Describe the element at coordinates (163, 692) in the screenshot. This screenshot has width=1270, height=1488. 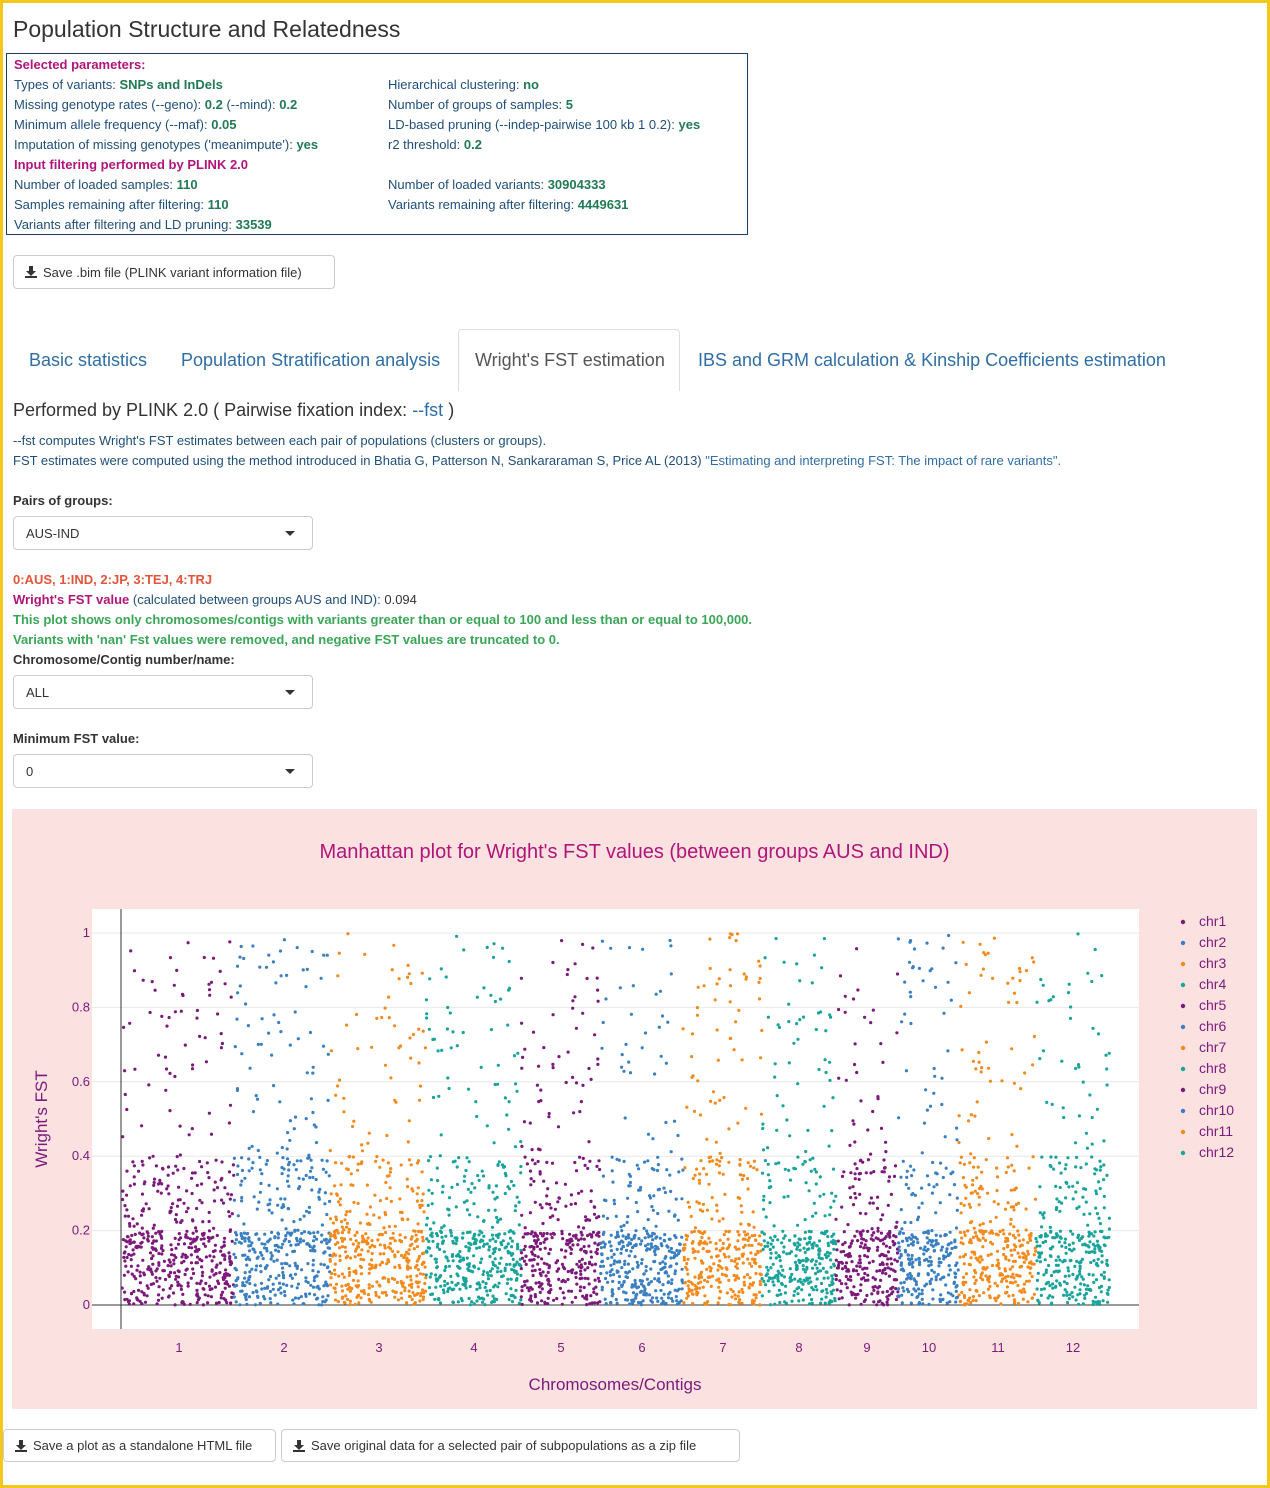
I see `chromosome-select: ALL` at that location.